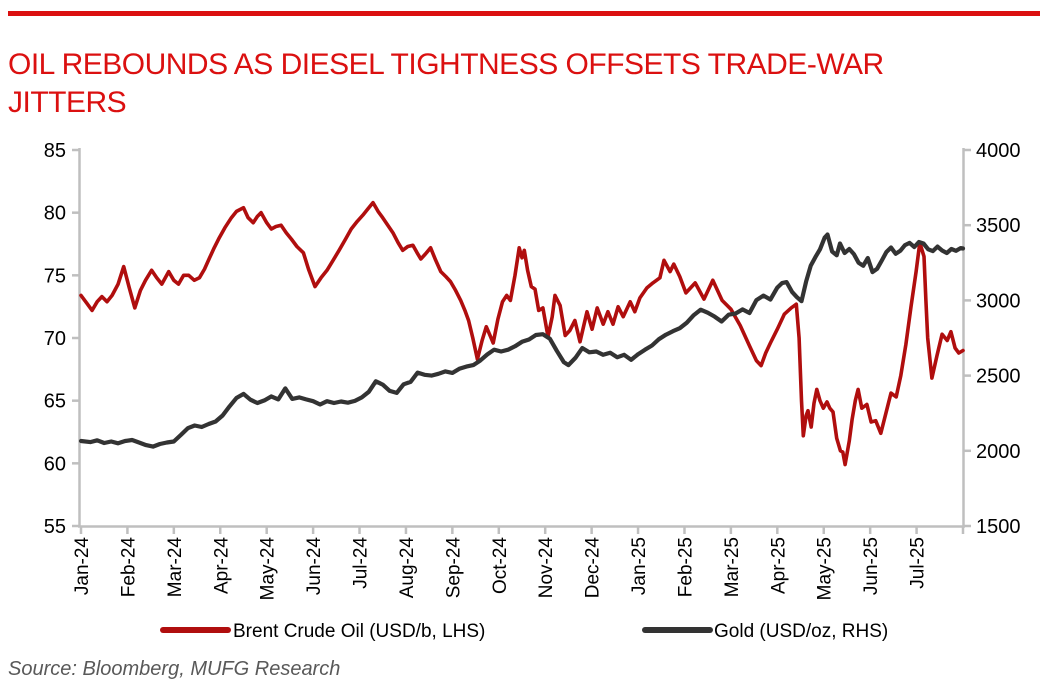 This screenshot has height=695, width=1047. What do you see at coordinates (500, 565) in the screenshot?
I see `x-axis-month-label: Oct-24` at bounding box center [500, 565].